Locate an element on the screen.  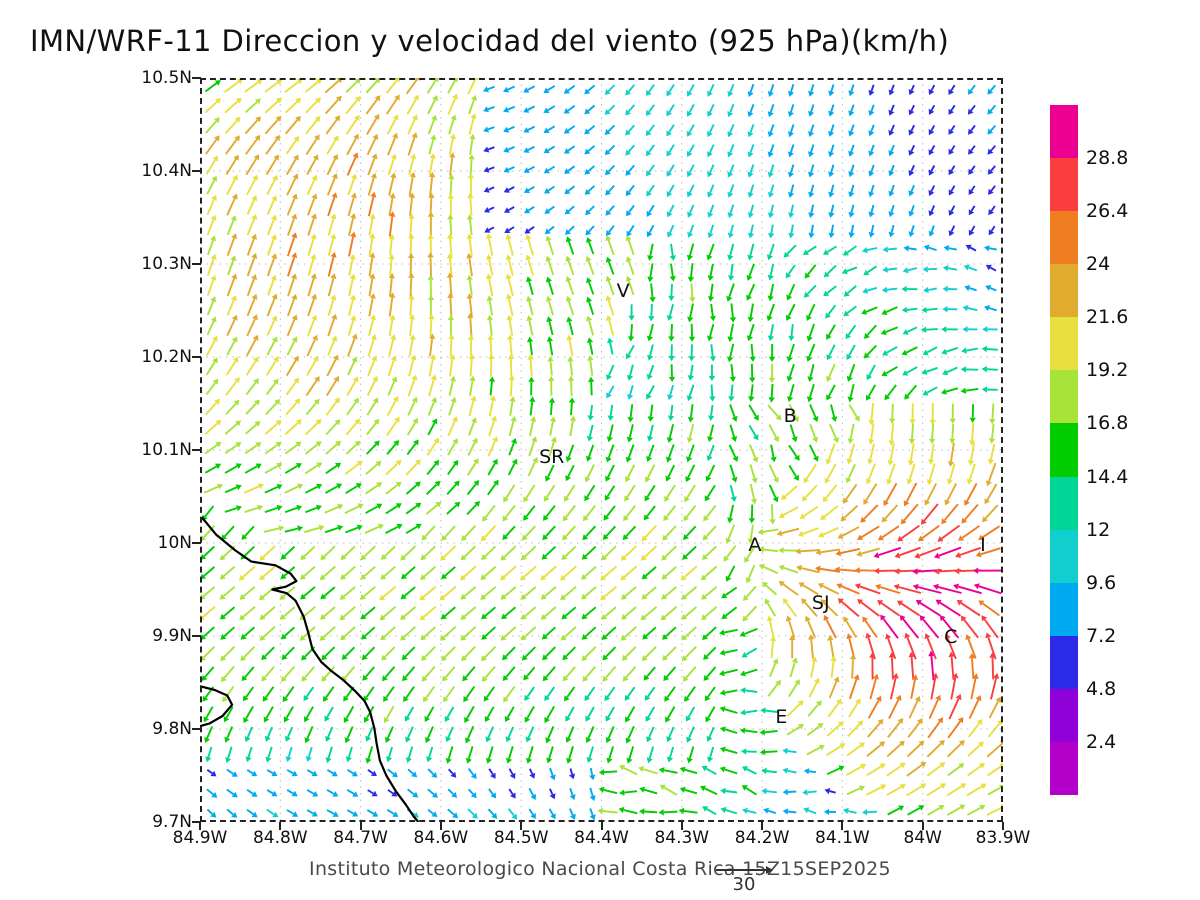
x-axis-tick-label: 84.8W is located at coordinates (280, 838).